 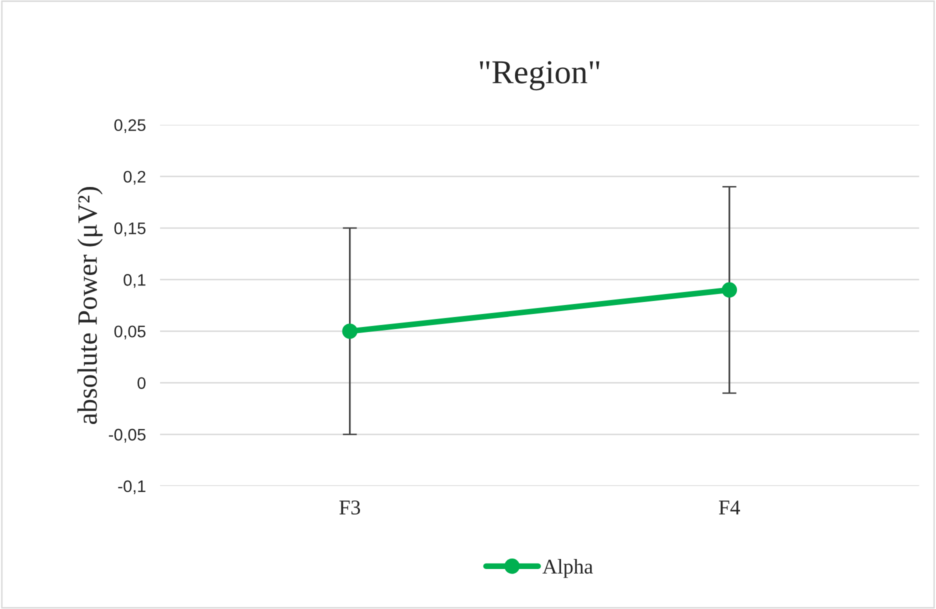 What do you see at coordinates (130, 333) in the screenshot?
I see `y-tick-label: 0,05` at bounding box center [130, 333].